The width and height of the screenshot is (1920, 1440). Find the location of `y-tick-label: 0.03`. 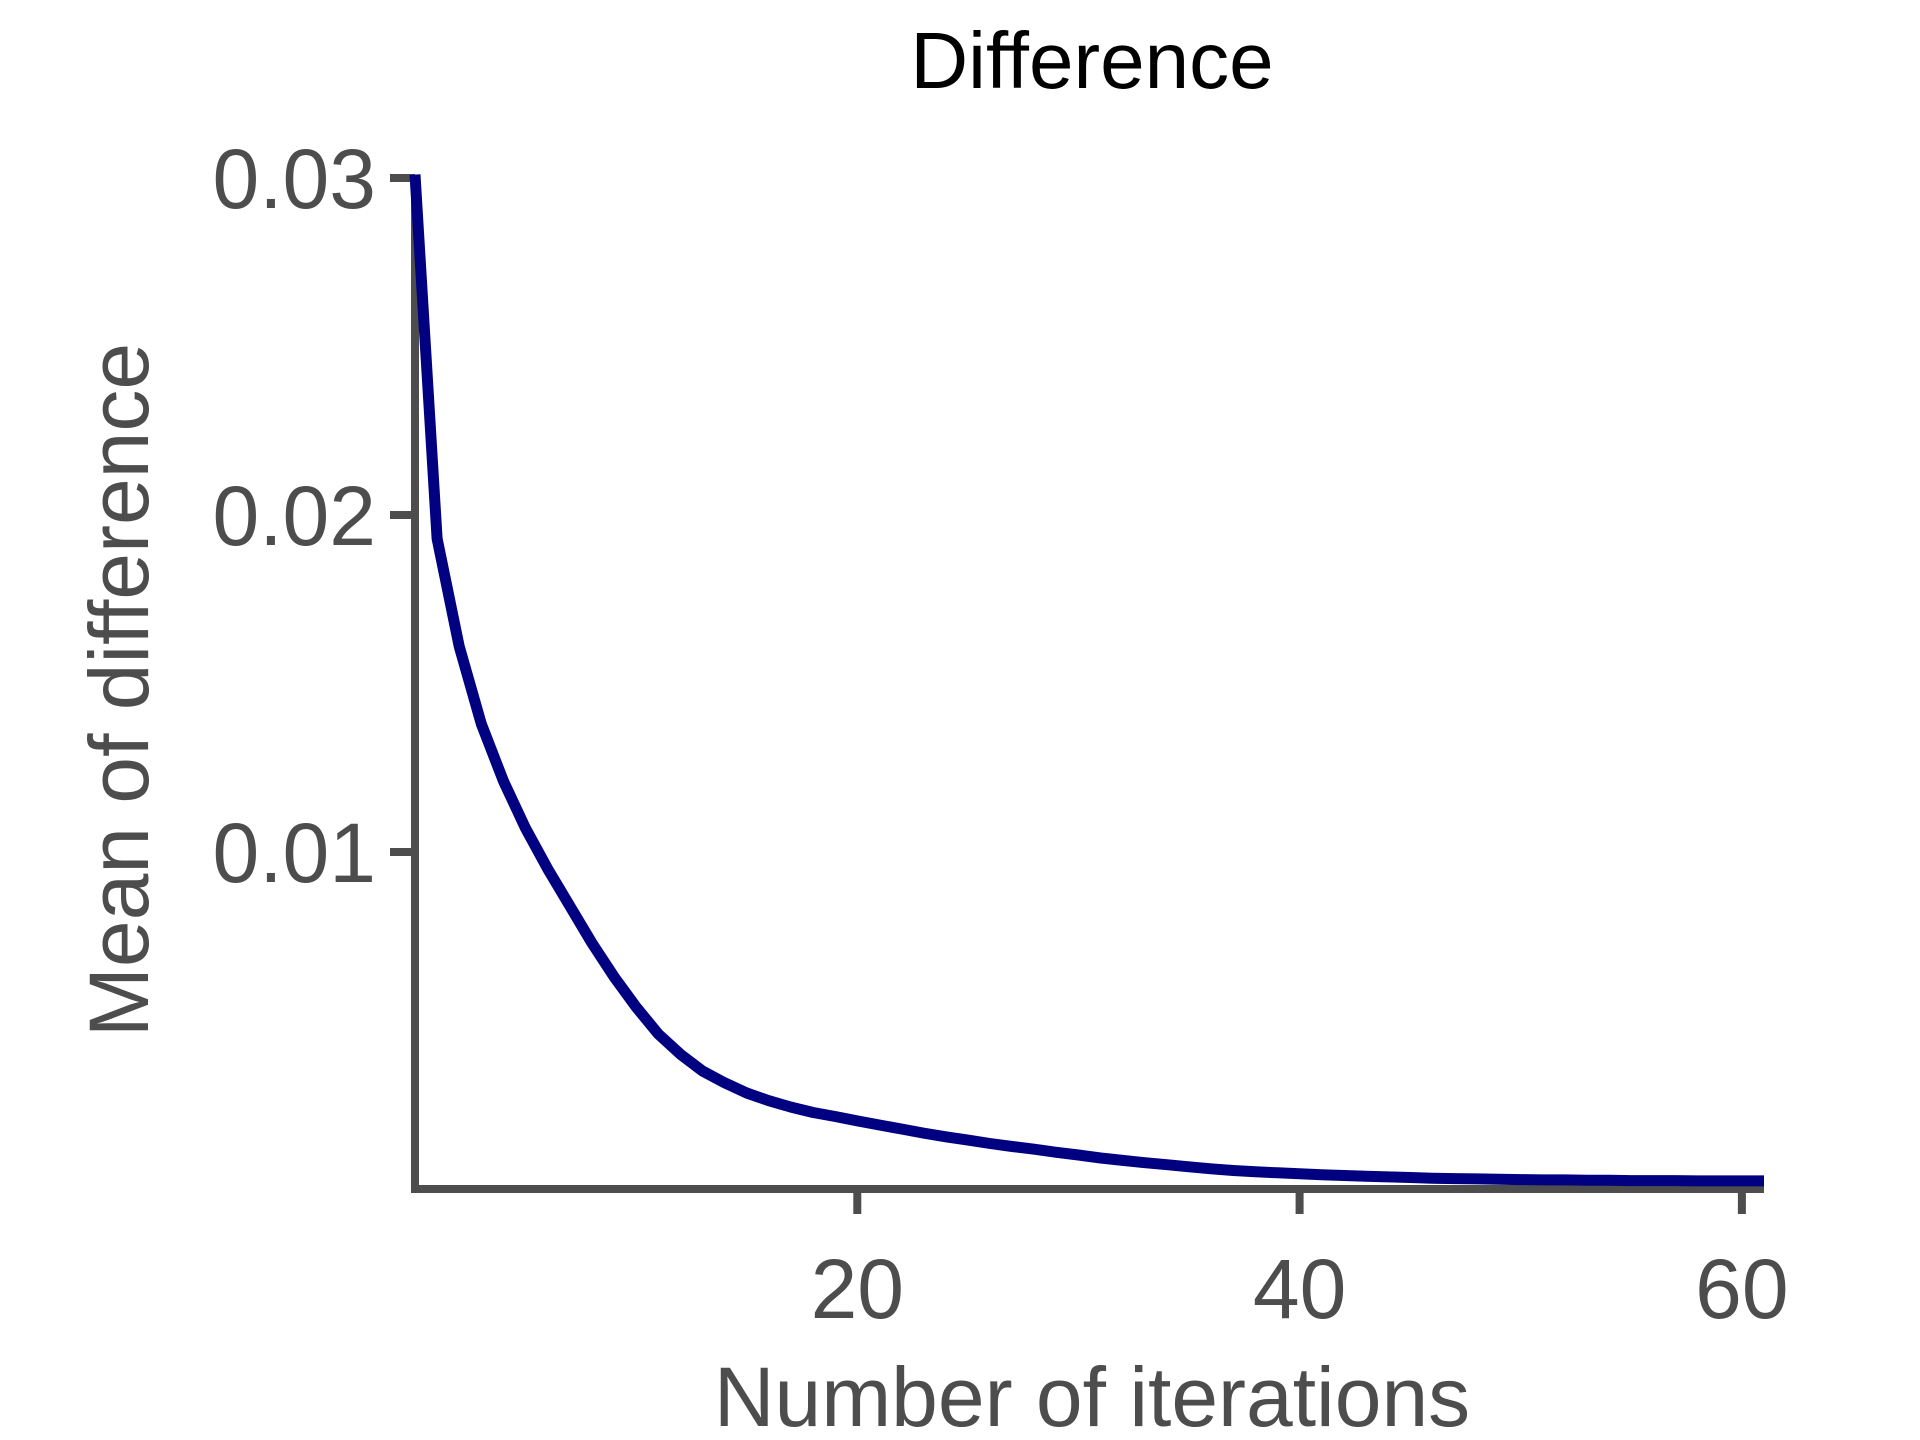

y-tick-label: 0.03 is located at coordinates (295, 179).